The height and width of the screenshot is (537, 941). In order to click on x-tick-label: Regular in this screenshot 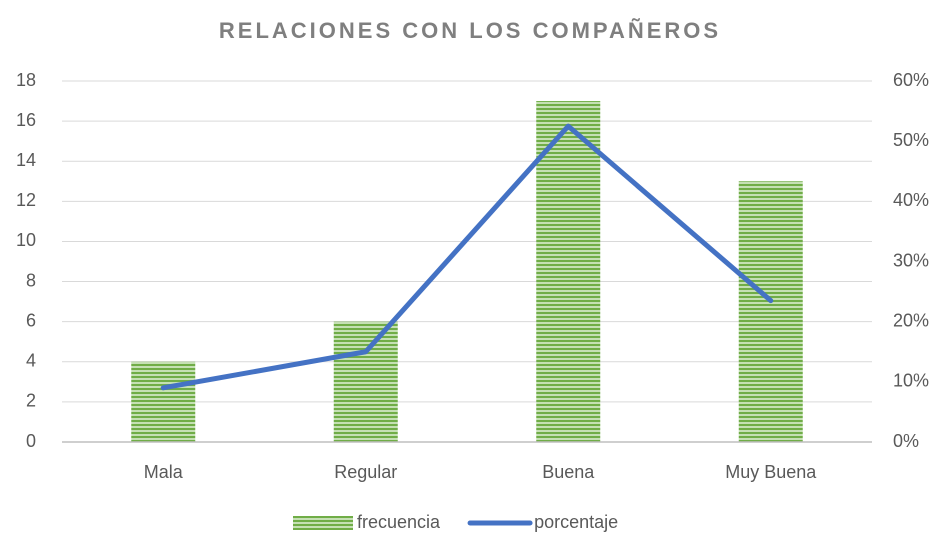, I will do `click(365, 472)`.